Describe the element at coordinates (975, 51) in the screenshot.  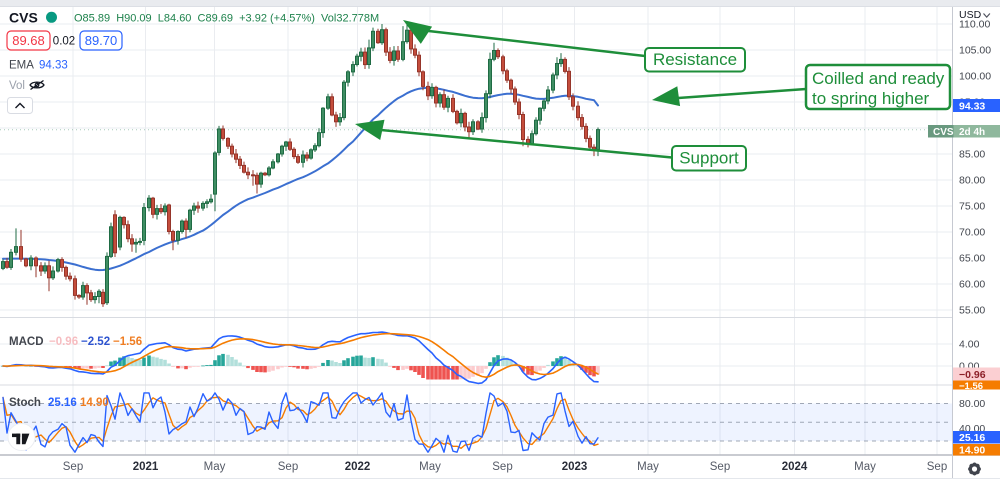
I see `svg-text: 105.00` at that location.